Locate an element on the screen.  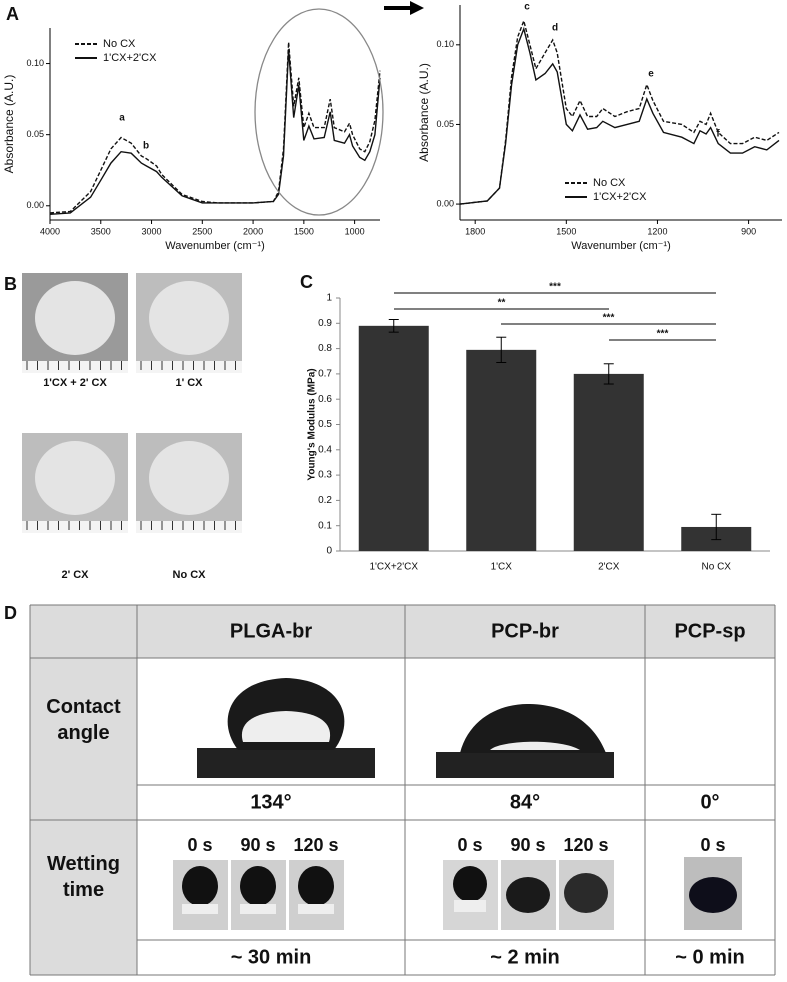
contact-angle-value: 134° is located at coordinates (270, 802).